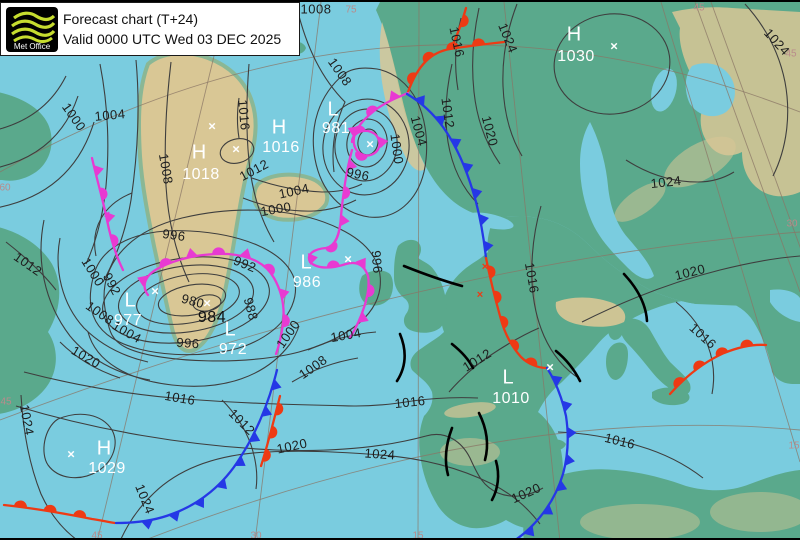 This screenshot has height=540, width=800. Describe the element at coordinates (456, 67) in the screenshot. I see `warm-front-norway` at that location.